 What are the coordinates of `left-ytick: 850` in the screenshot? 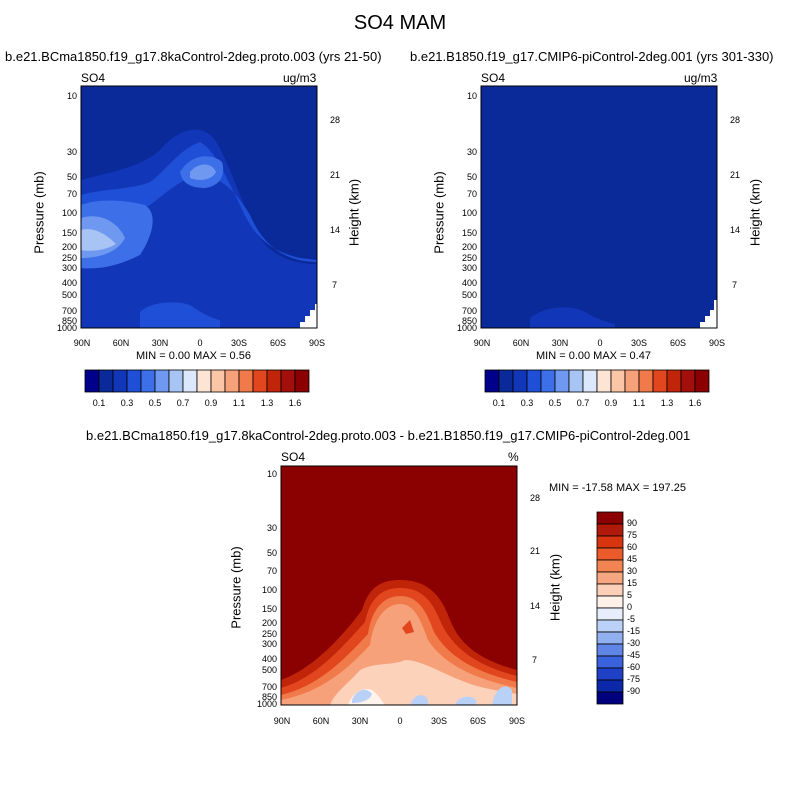 It's located at (69, 321).